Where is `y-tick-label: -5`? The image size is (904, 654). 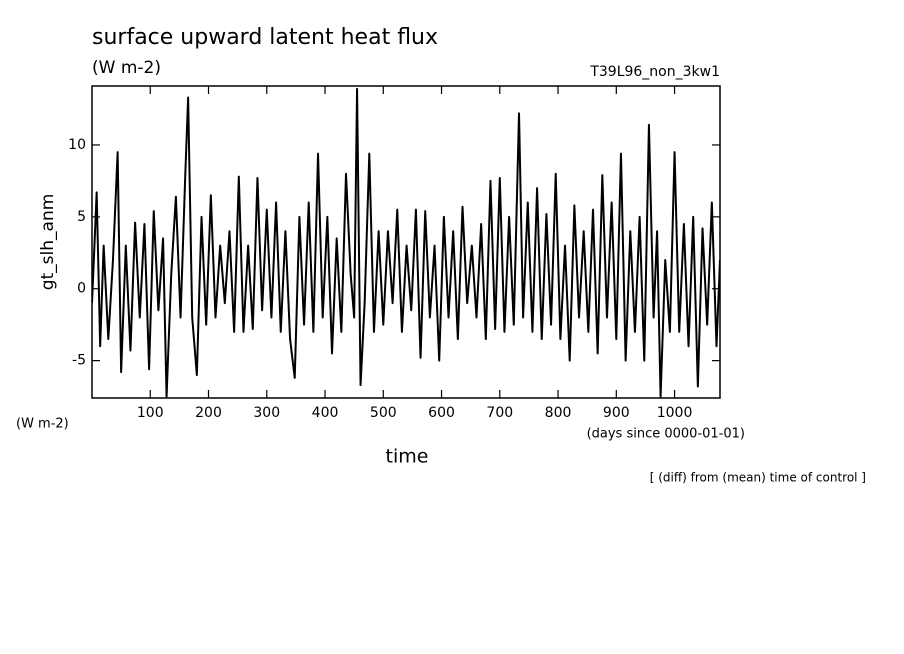
y-tick-label: -5 is located at coordinates (79, 361).